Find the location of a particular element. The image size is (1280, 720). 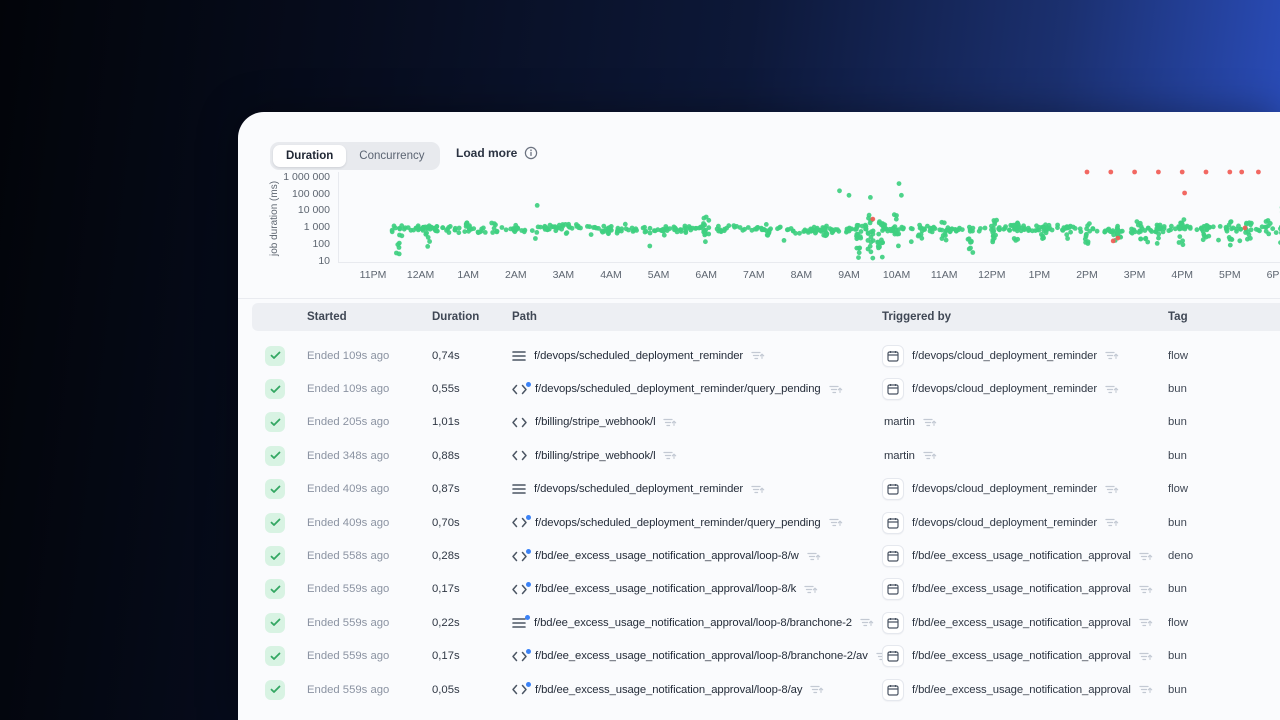

load-more-button: Load more is located at coordinates (497, 153).